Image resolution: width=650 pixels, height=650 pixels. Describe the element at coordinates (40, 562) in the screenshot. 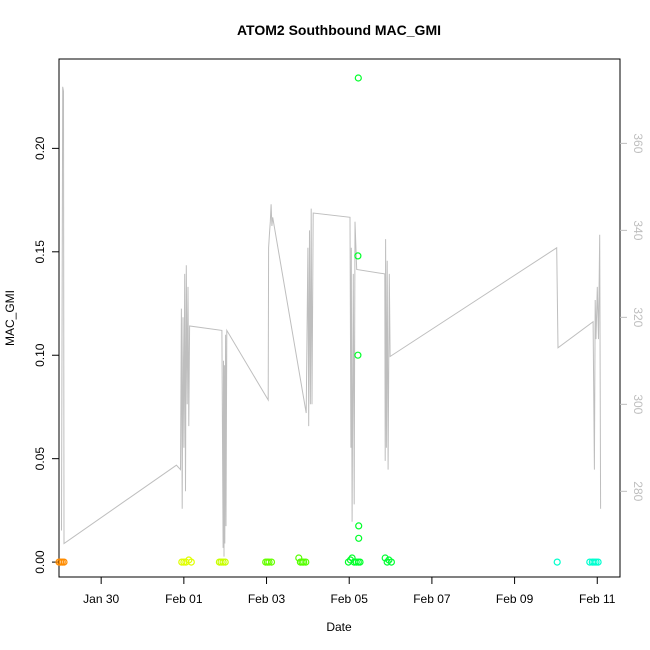

I see `y-tick-label: 0.00` at that location.